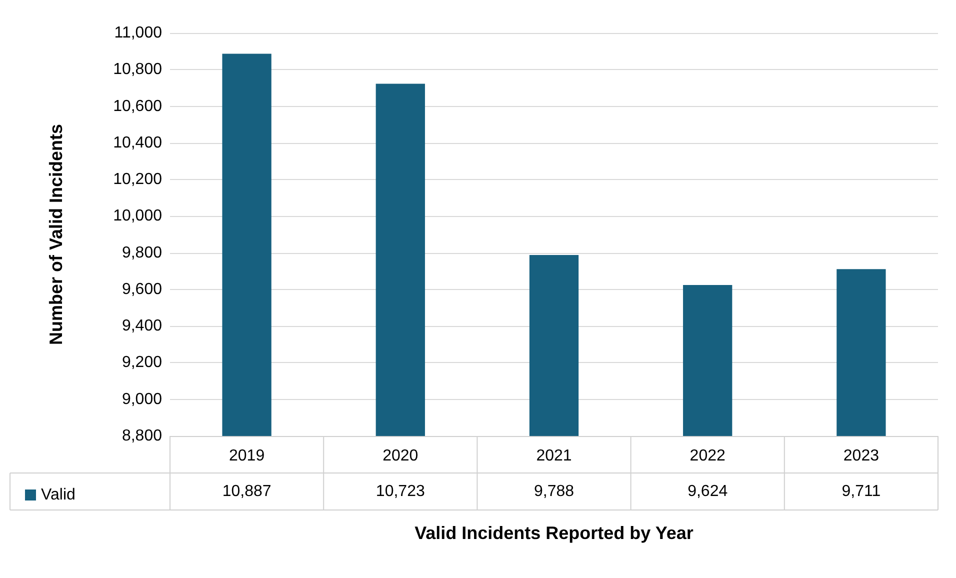 The width and height of the screenshot is (956, 578). I want to click on legend-label: Valid, so click(58, 495).